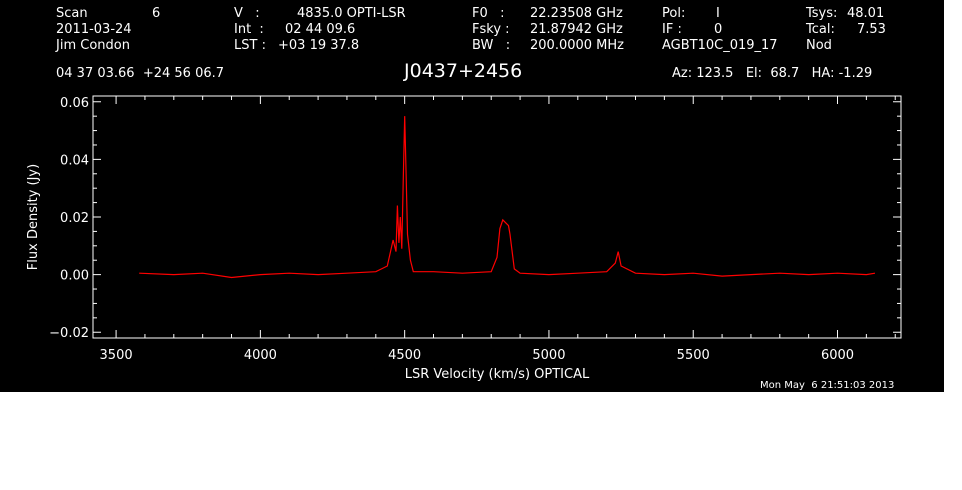 The height and width of the screenshot is (490, 962). I want to click on x-axis-title: LSR Velocity (km/s) OPTICAL, so click(497, 374).